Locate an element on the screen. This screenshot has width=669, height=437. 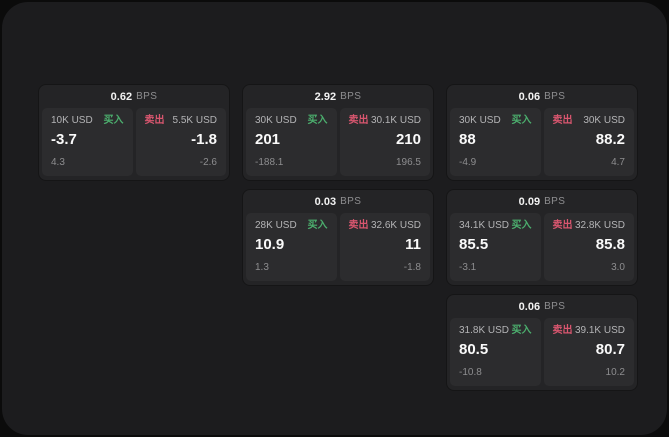
buy-change: -4.9 is located at coordinates (468, 162).